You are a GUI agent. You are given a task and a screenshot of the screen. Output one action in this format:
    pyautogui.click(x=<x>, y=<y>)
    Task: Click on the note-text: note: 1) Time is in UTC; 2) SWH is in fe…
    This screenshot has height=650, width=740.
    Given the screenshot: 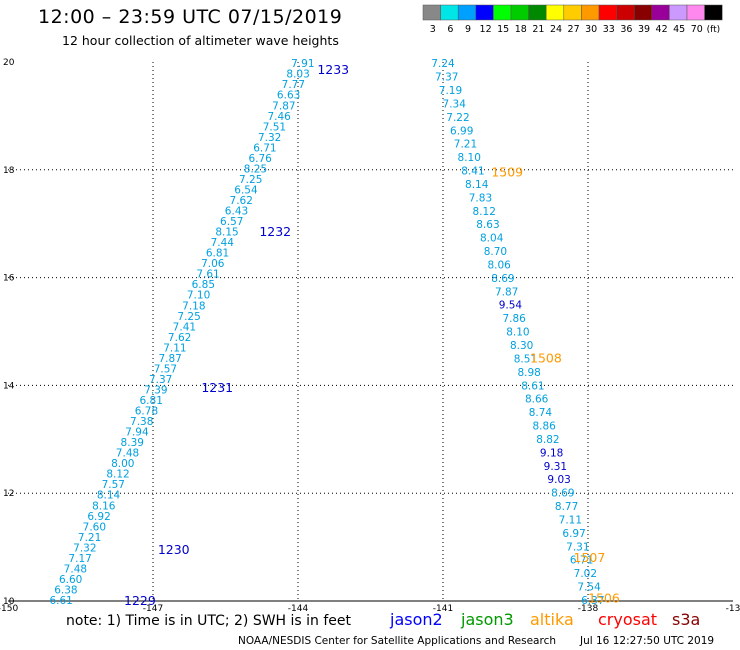 What is the action you would take?
    pyautogui.click(x=209, y=621)
    